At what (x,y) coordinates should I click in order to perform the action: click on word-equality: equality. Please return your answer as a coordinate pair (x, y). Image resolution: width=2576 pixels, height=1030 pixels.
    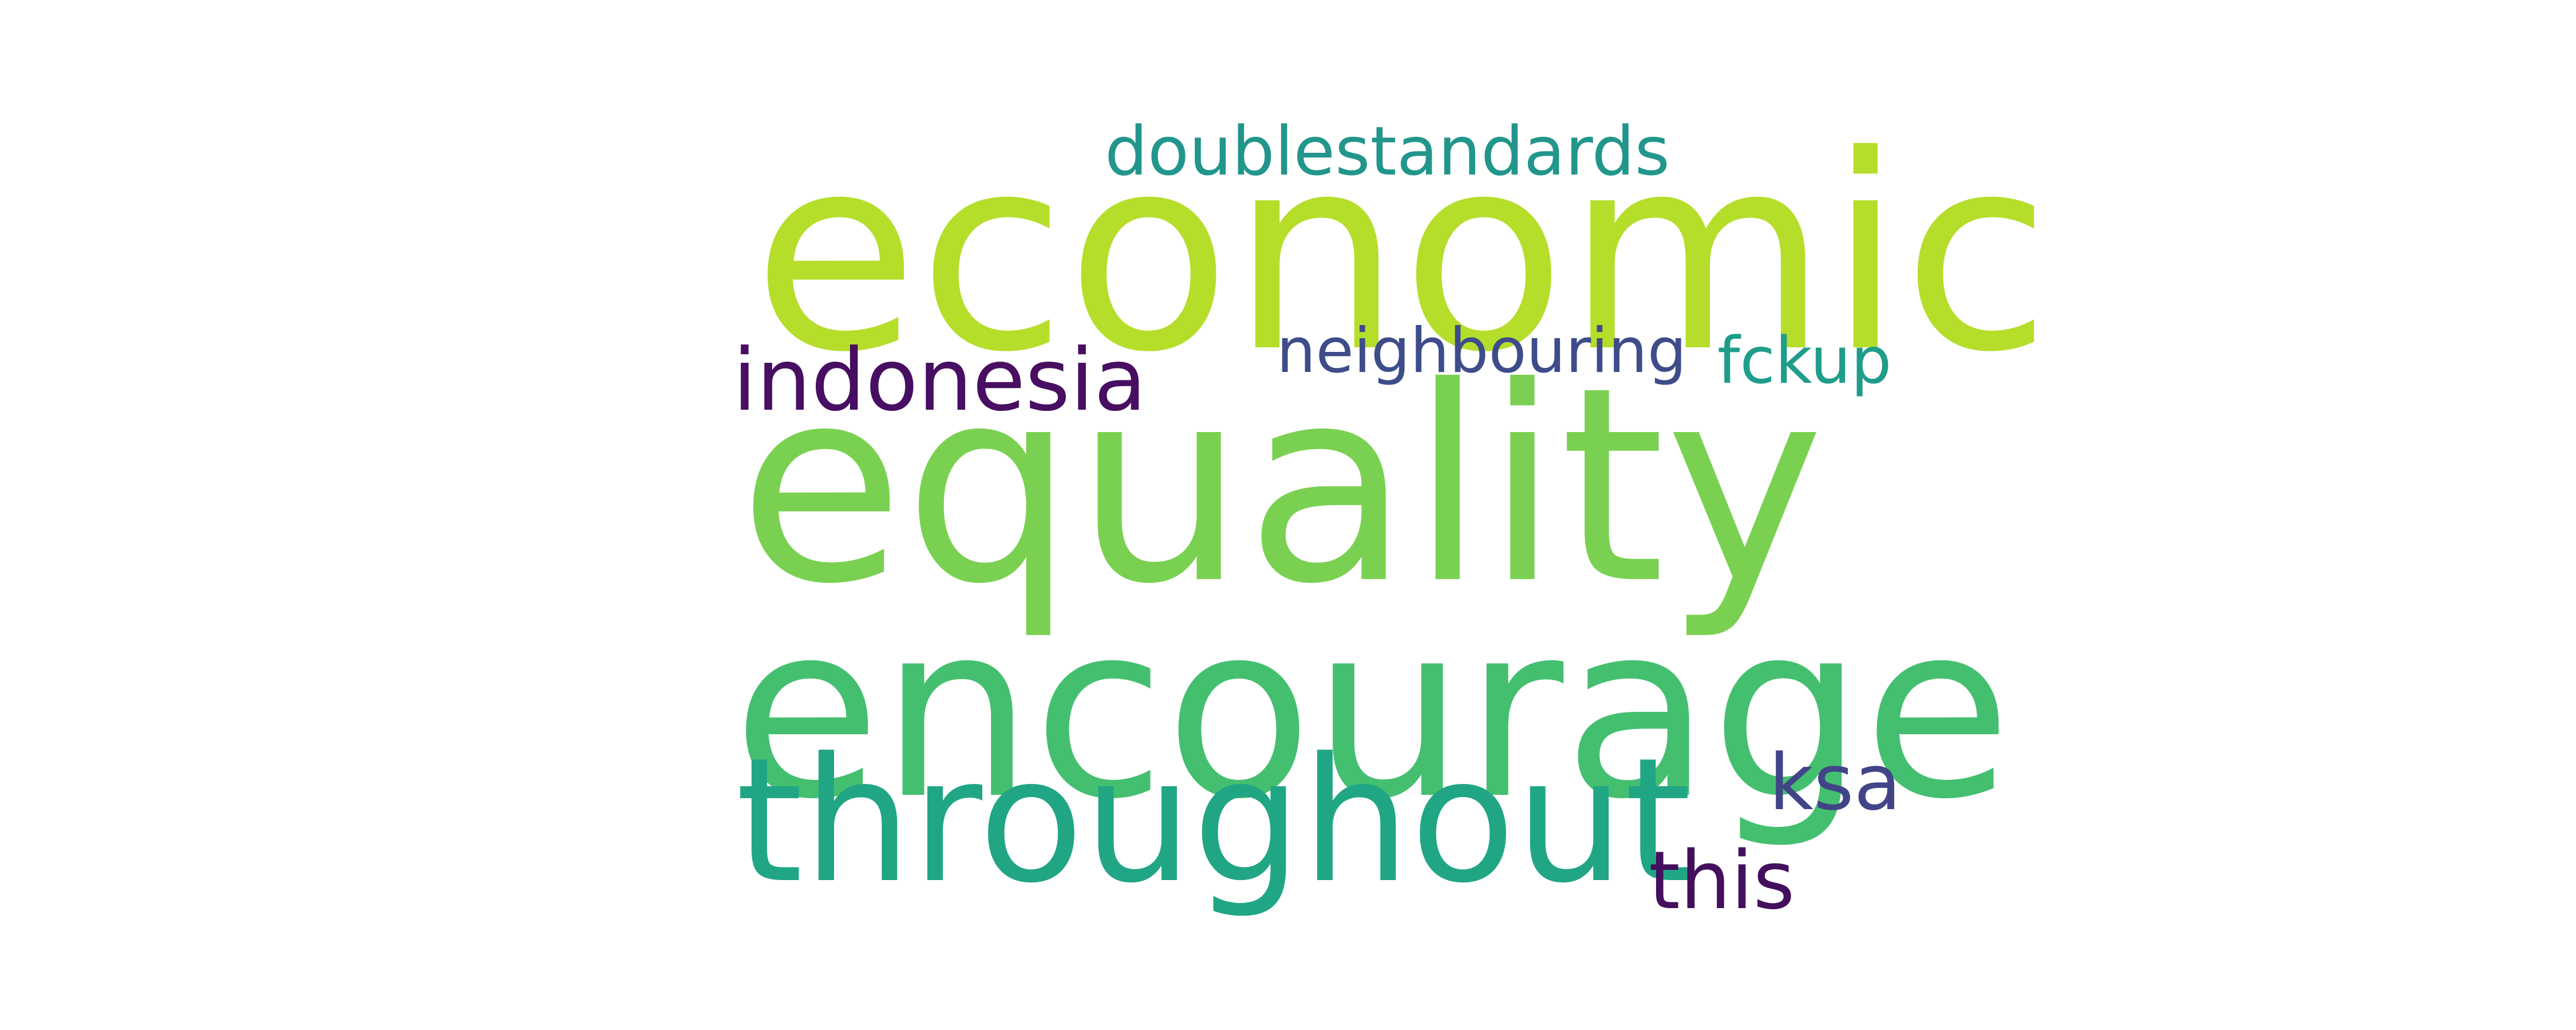
    Looking at the image, I should click on (1281, 486).